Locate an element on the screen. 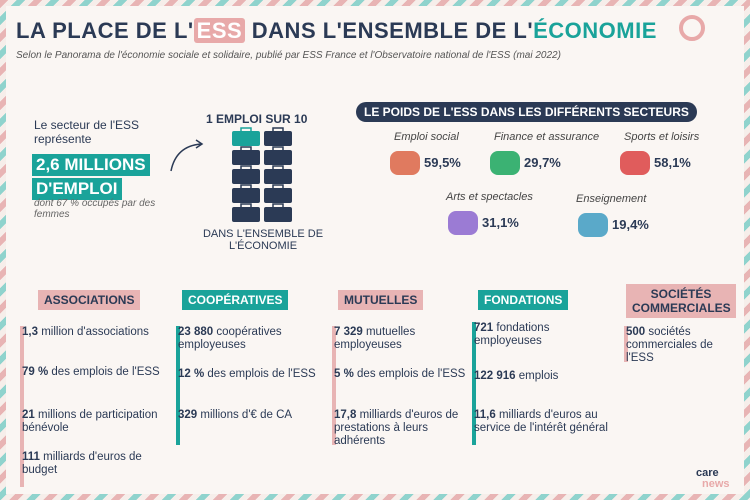 Image resolution: width=750 pixels, height=500 pixels. stat: 21 millions de participation bénévole is located at coordinates (90, 422).